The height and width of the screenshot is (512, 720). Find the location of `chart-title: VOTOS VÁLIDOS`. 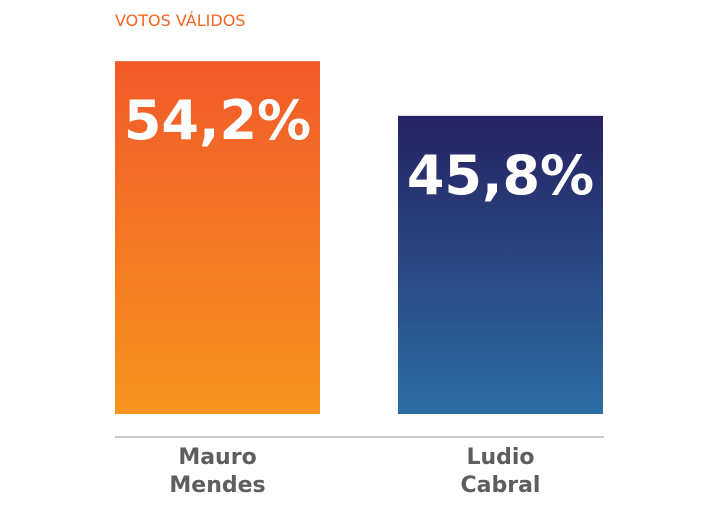

chart-title: VOTOS VÁLIDOS is located at coordinates (180, 20).